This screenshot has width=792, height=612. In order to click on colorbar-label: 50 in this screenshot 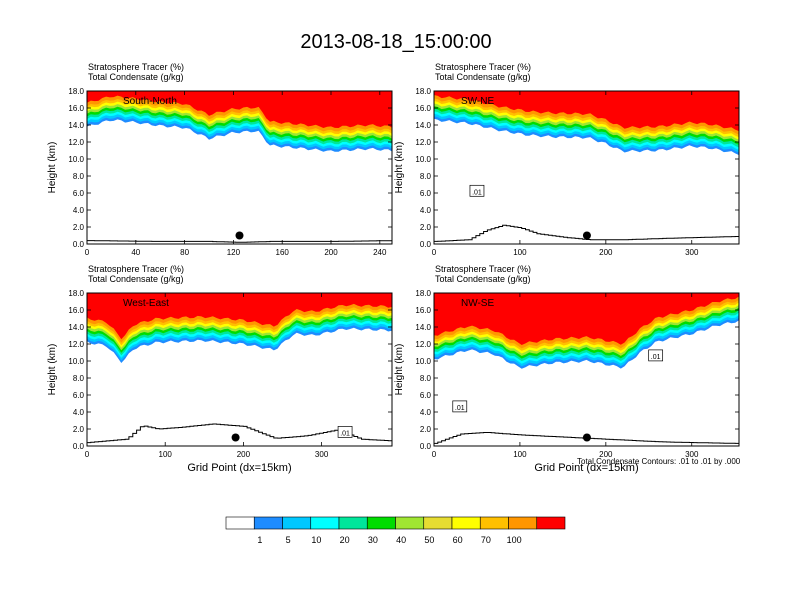, I will do `click(429, 540)`.